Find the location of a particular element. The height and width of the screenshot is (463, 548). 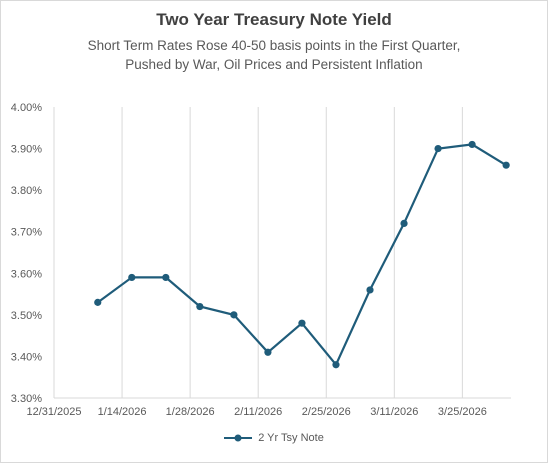

chart-legend: 2 Yr Tsy Note is located at coordinates (274, 438).